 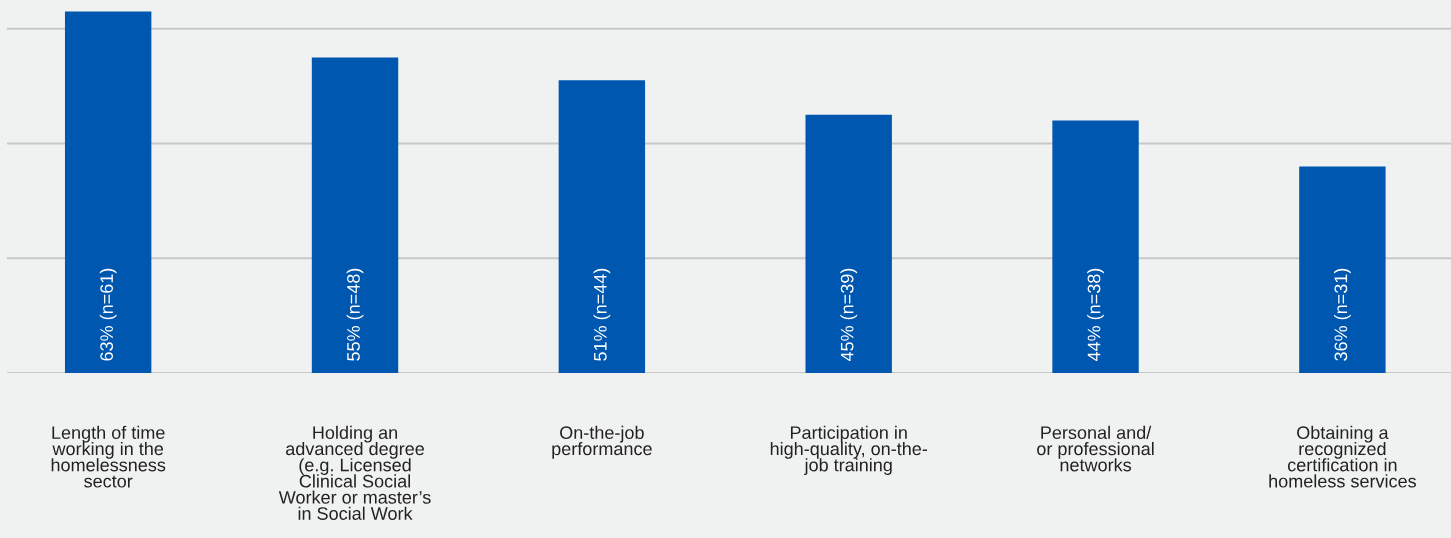 What do you see at coordinates (355, 314) in the screenshot?
I see `data-label: 55% (n=48)` at bounding box center [355, 314].